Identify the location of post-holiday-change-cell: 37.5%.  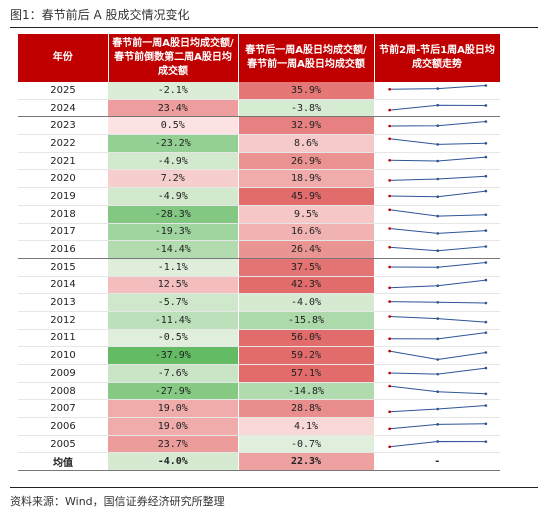
(306, 267).